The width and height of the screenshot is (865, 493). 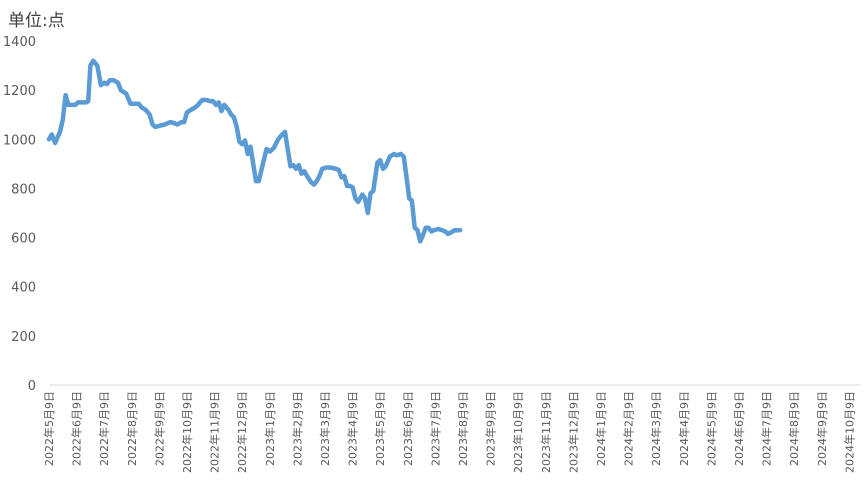 What do you see at coordinates (353, 428) in the screenshot?
I see `x-tick-label: 2023年4月9日` at bounding box center [353, 428].